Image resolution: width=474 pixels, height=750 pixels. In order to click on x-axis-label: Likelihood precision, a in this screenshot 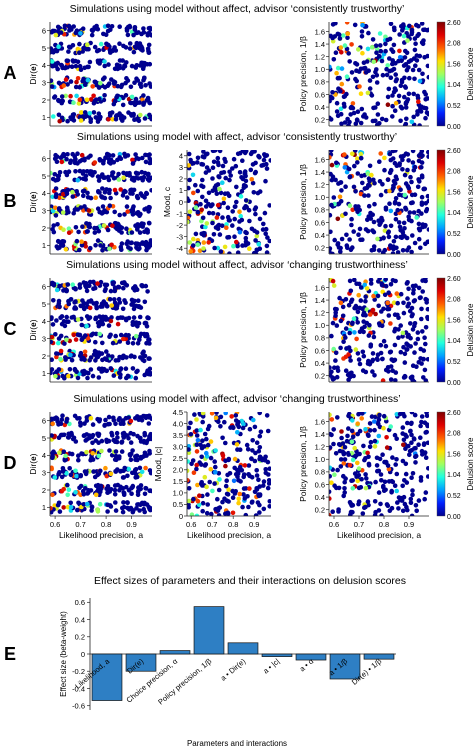, I will do `click(379, 535)`.